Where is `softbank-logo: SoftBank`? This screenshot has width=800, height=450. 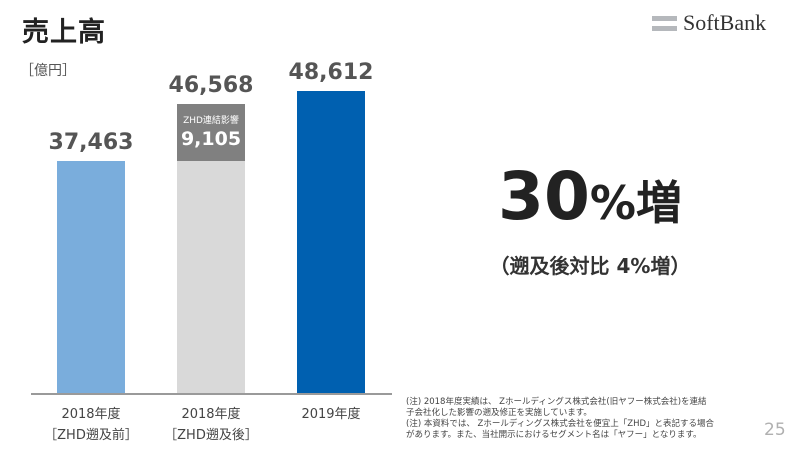
softbank-logo: SoftBank is located at coordinates (709, 23).